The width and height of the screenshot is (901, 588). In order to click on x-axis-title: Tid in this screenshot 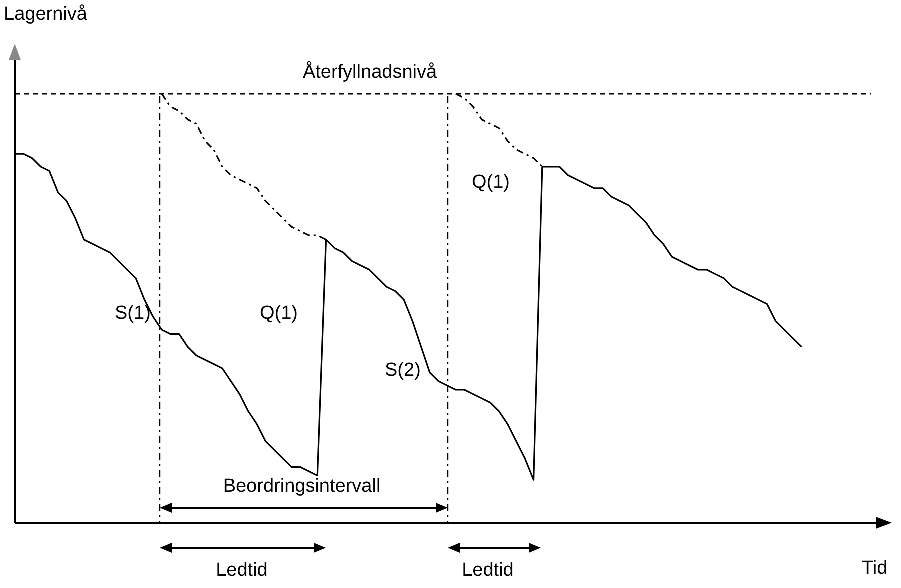, I will do `click(875, 569)`.